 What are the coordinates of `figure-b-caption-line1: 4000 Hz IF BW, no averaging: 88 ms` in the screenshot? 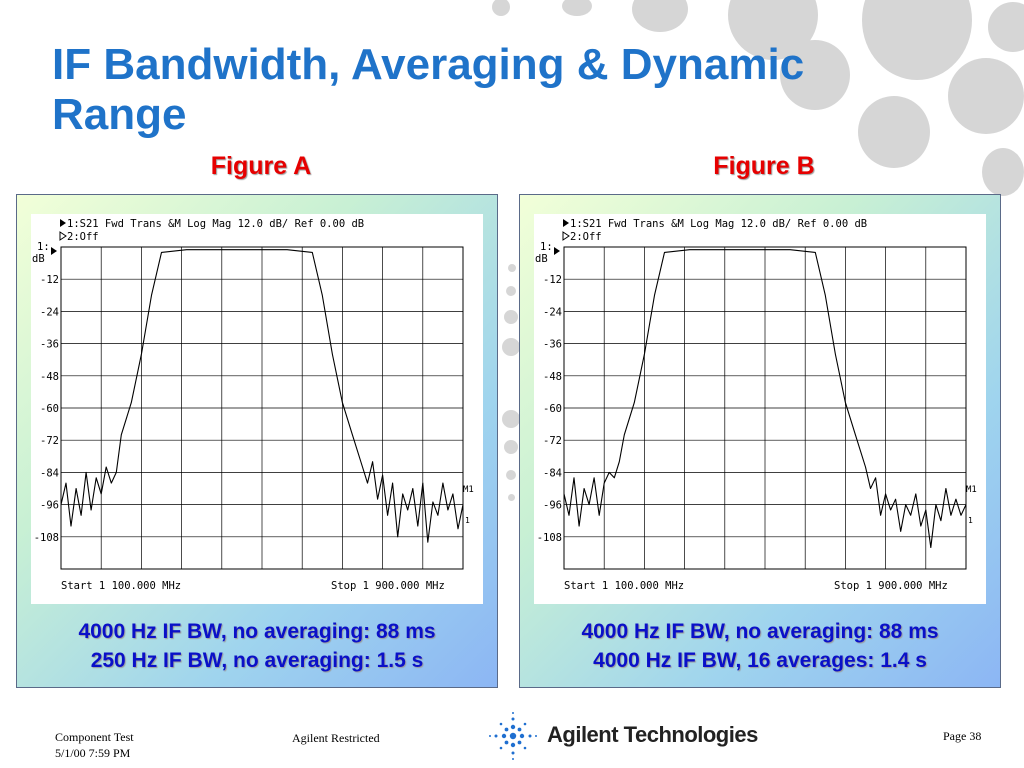 It's located at (760, 631).